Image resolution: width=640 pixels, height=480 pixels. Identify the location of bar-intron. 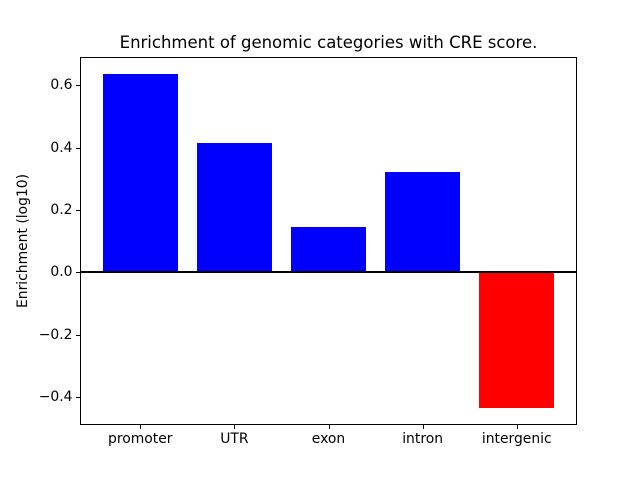
(422, 222).